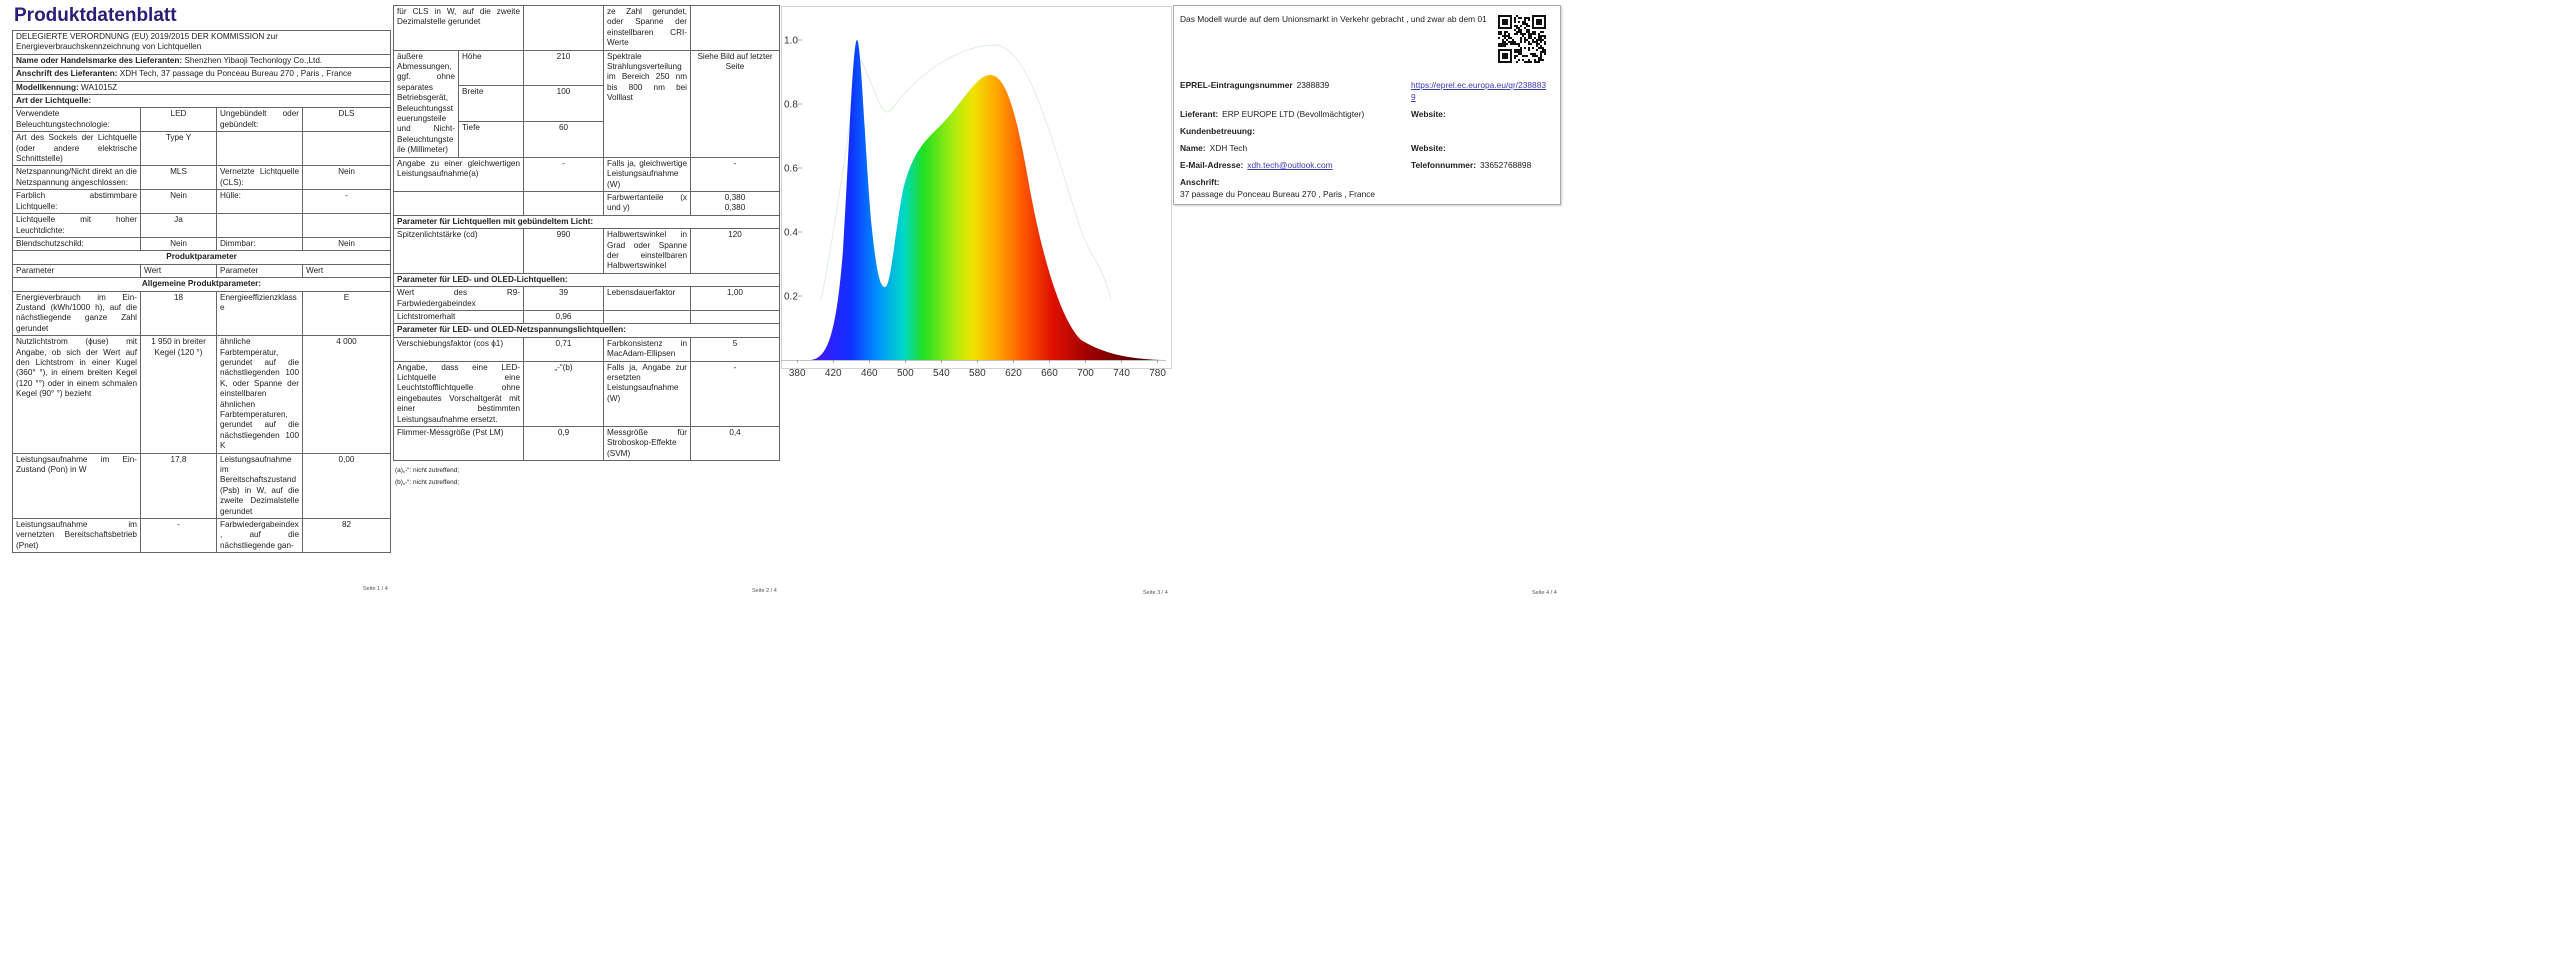 The image size is (2560, 971). I want to click on cell-text: 0,9, so click(563, 433).